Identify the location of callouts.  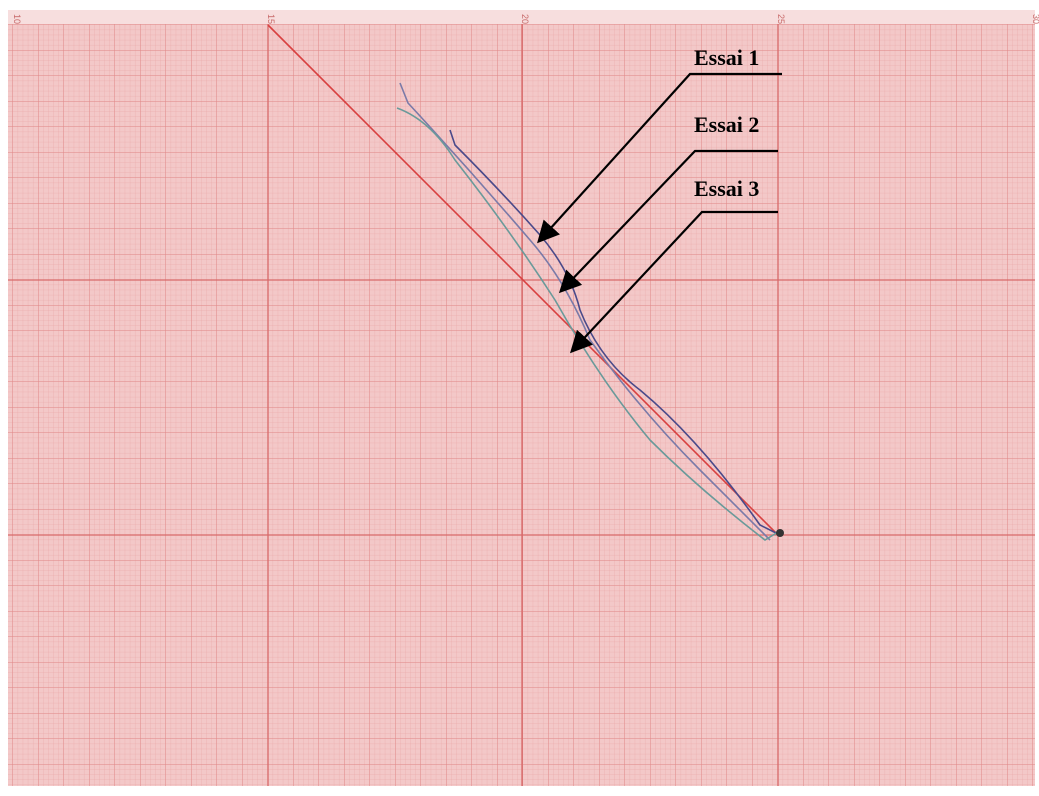
(659, 213).